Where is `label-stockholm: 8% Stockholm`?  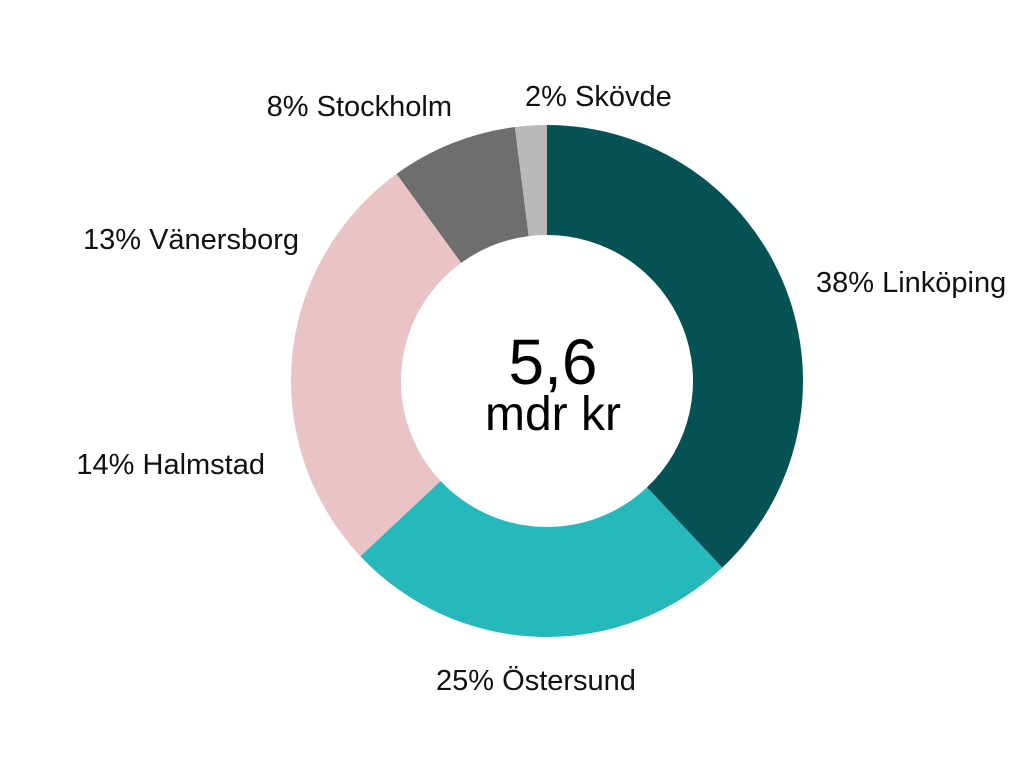
label-stockholm: 8% Stockholm is located at coordinates (359, 107).